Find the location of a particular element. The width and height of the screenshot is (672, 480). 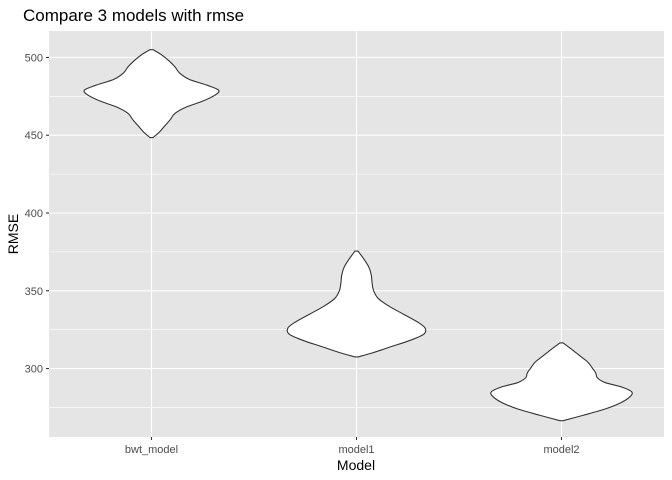

y-tick-label: 350 is located at coordinates (34, 292).